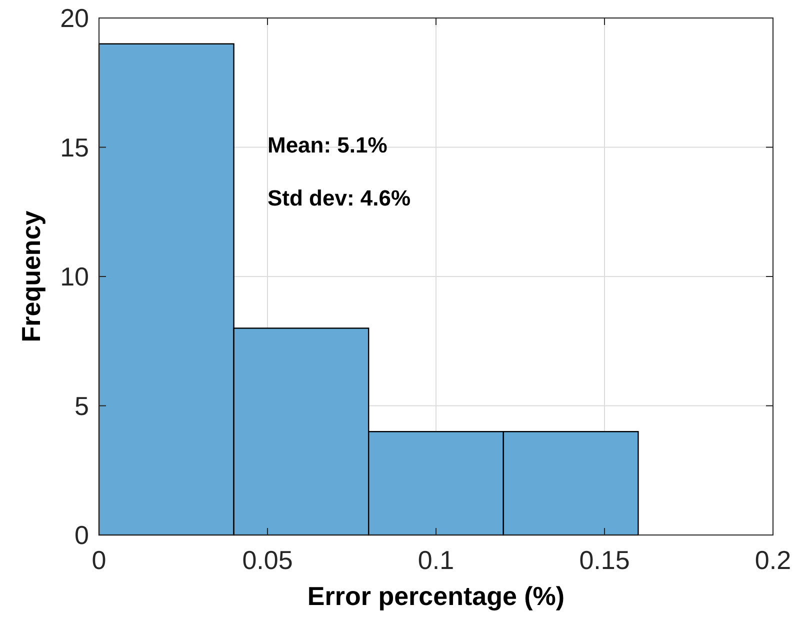 Image resolution: width=800 pixels, height=627 pixels. I want to click on x-tick-label: 0.15, so click(604, 560).